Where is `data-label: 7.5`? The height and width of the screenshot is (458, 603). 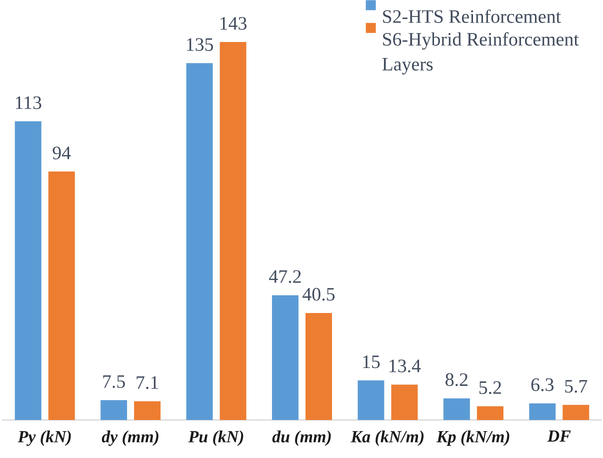 data-label: 7.5 is located at coordinates (114, 381).